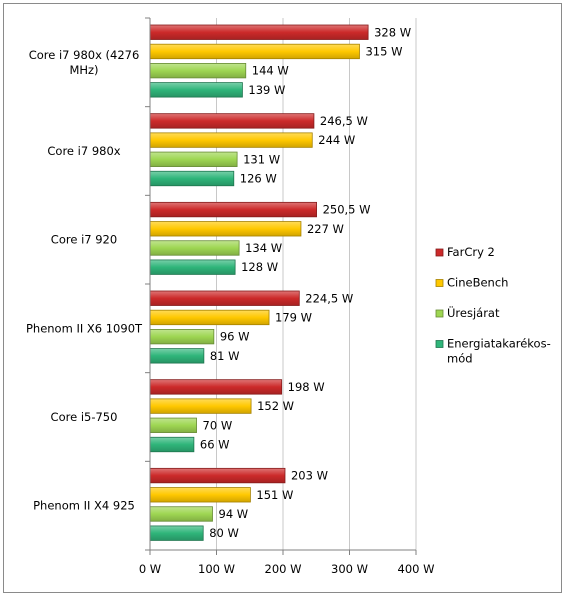 This screenshot has height=598, width=568. I want to click on data-label: 144 W, so click(270, 71).